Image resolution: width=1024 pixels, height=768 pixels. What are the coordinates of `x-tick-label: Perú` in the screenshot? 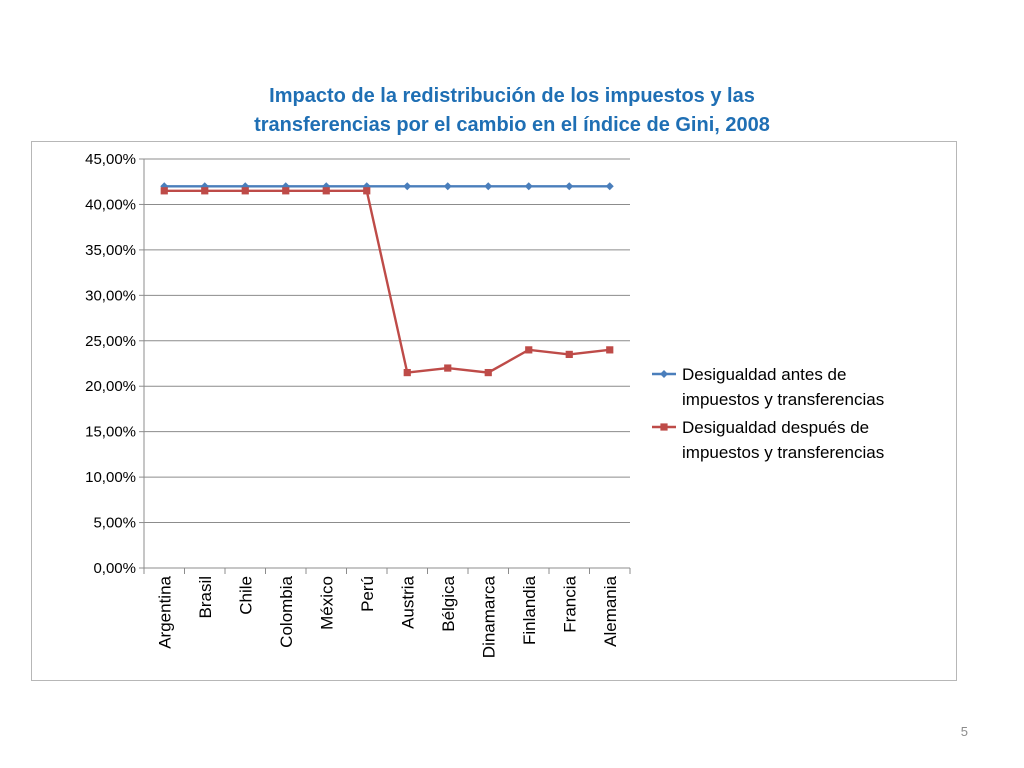 It's located at (367, 594).